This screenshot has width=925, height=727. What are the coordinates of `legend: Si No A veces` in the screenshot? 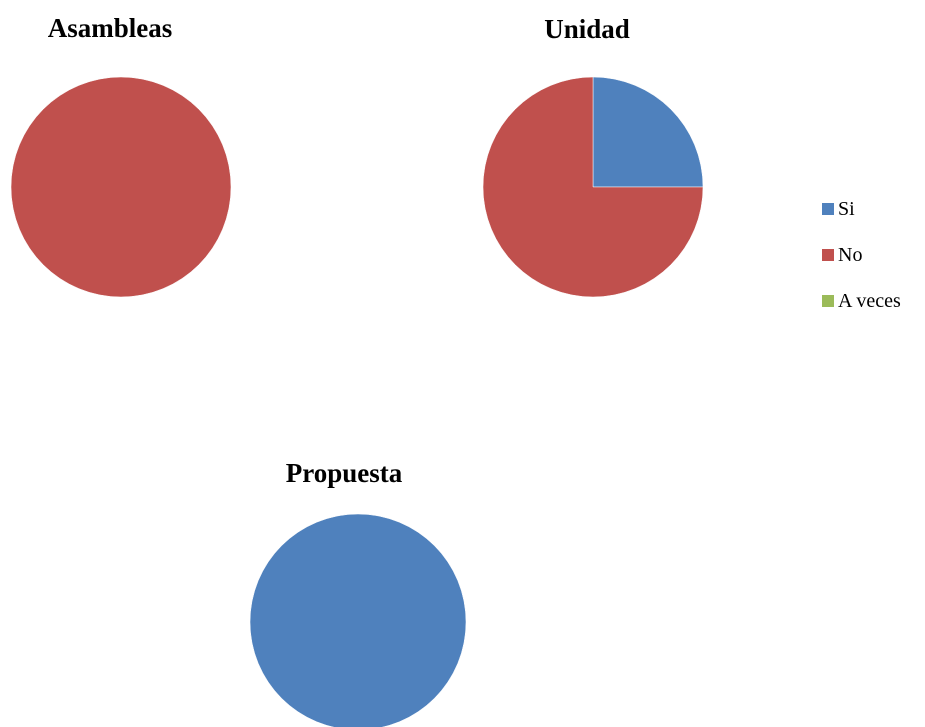 It's located at (861, 255).